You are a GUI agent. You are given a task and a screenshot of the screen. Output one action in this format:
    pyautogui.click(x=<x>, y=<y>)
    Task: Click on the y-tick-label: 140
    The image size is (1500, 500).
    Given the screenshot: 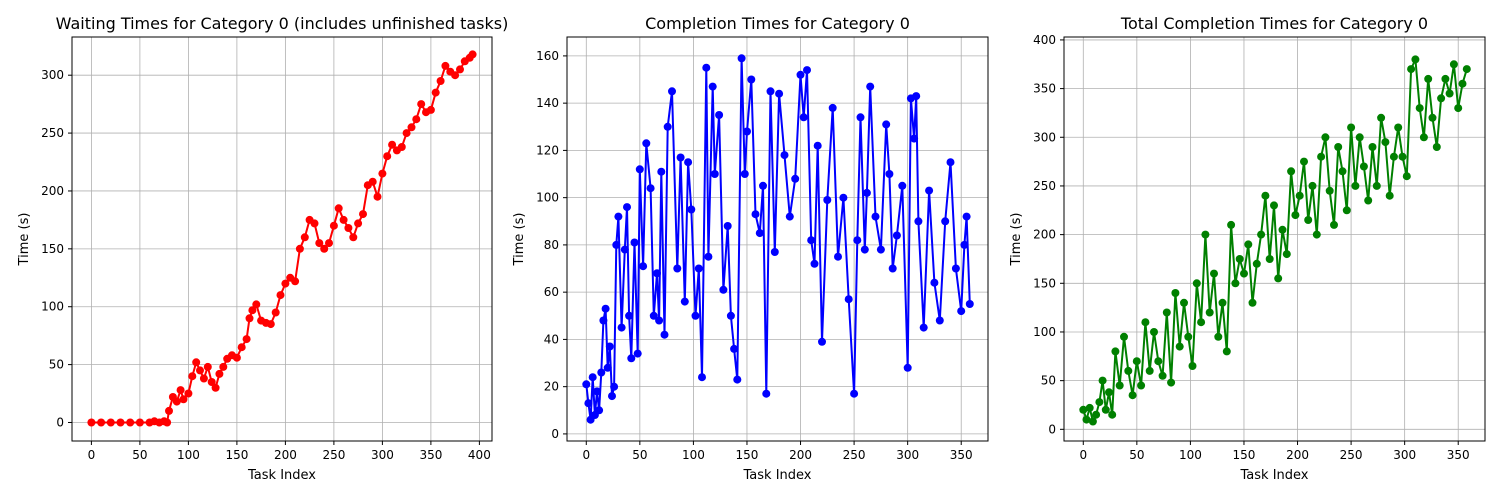 What is the action you would take?
    pyautogui.click(x=547, y=103)
    